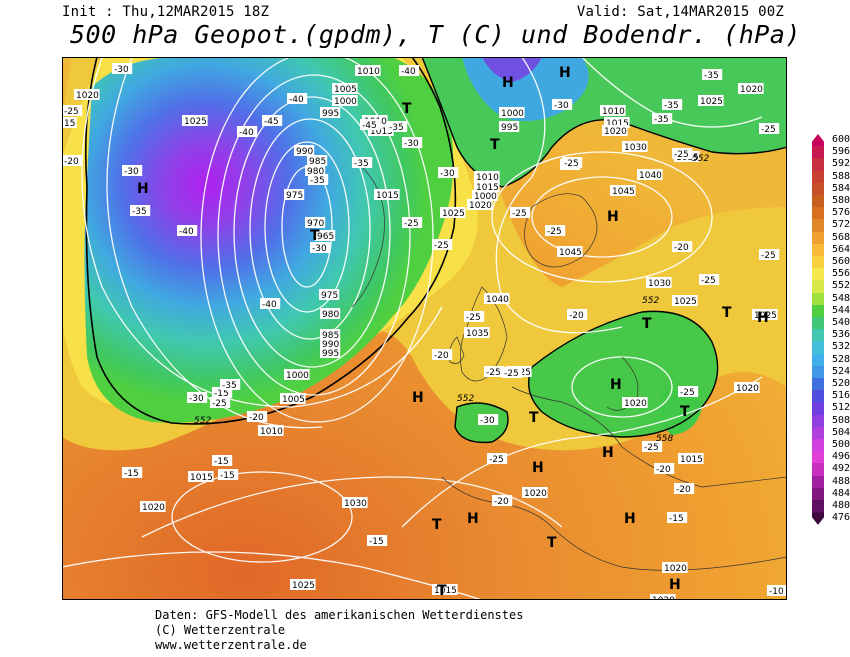  What do you see at coordinates (841, 176) in the screenshot?
I see `legend-label: 588` at bounding box center [841, 176].